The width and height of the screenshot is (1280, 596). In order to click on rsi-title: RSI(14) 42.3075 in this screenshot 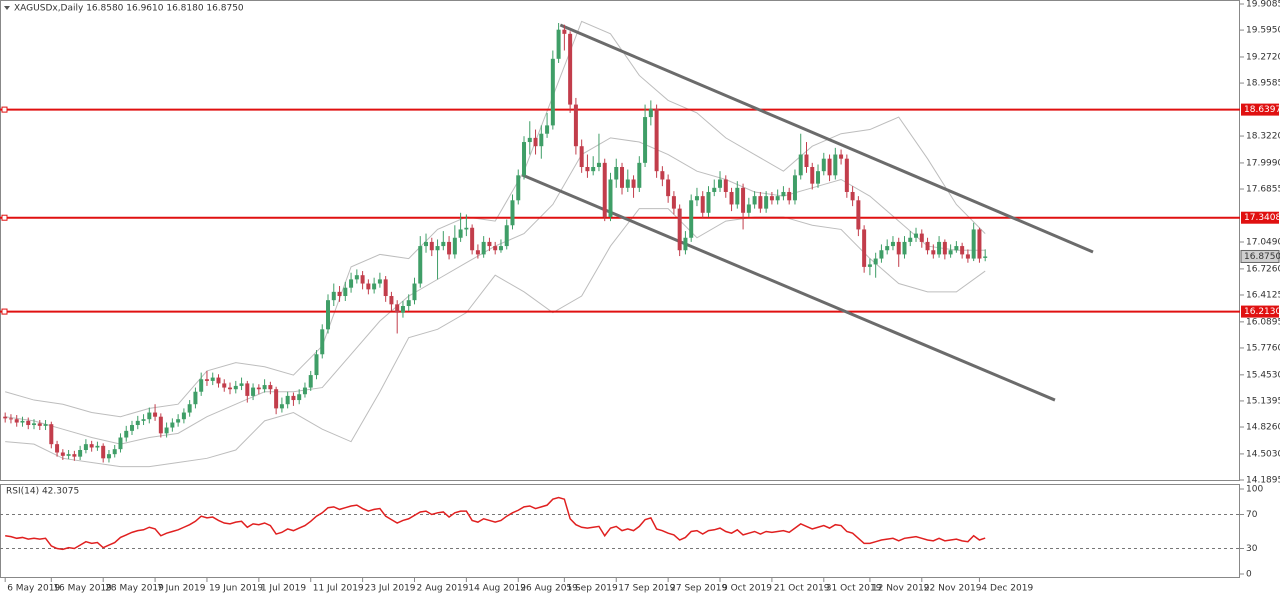, I will do `click(42, 492)`.